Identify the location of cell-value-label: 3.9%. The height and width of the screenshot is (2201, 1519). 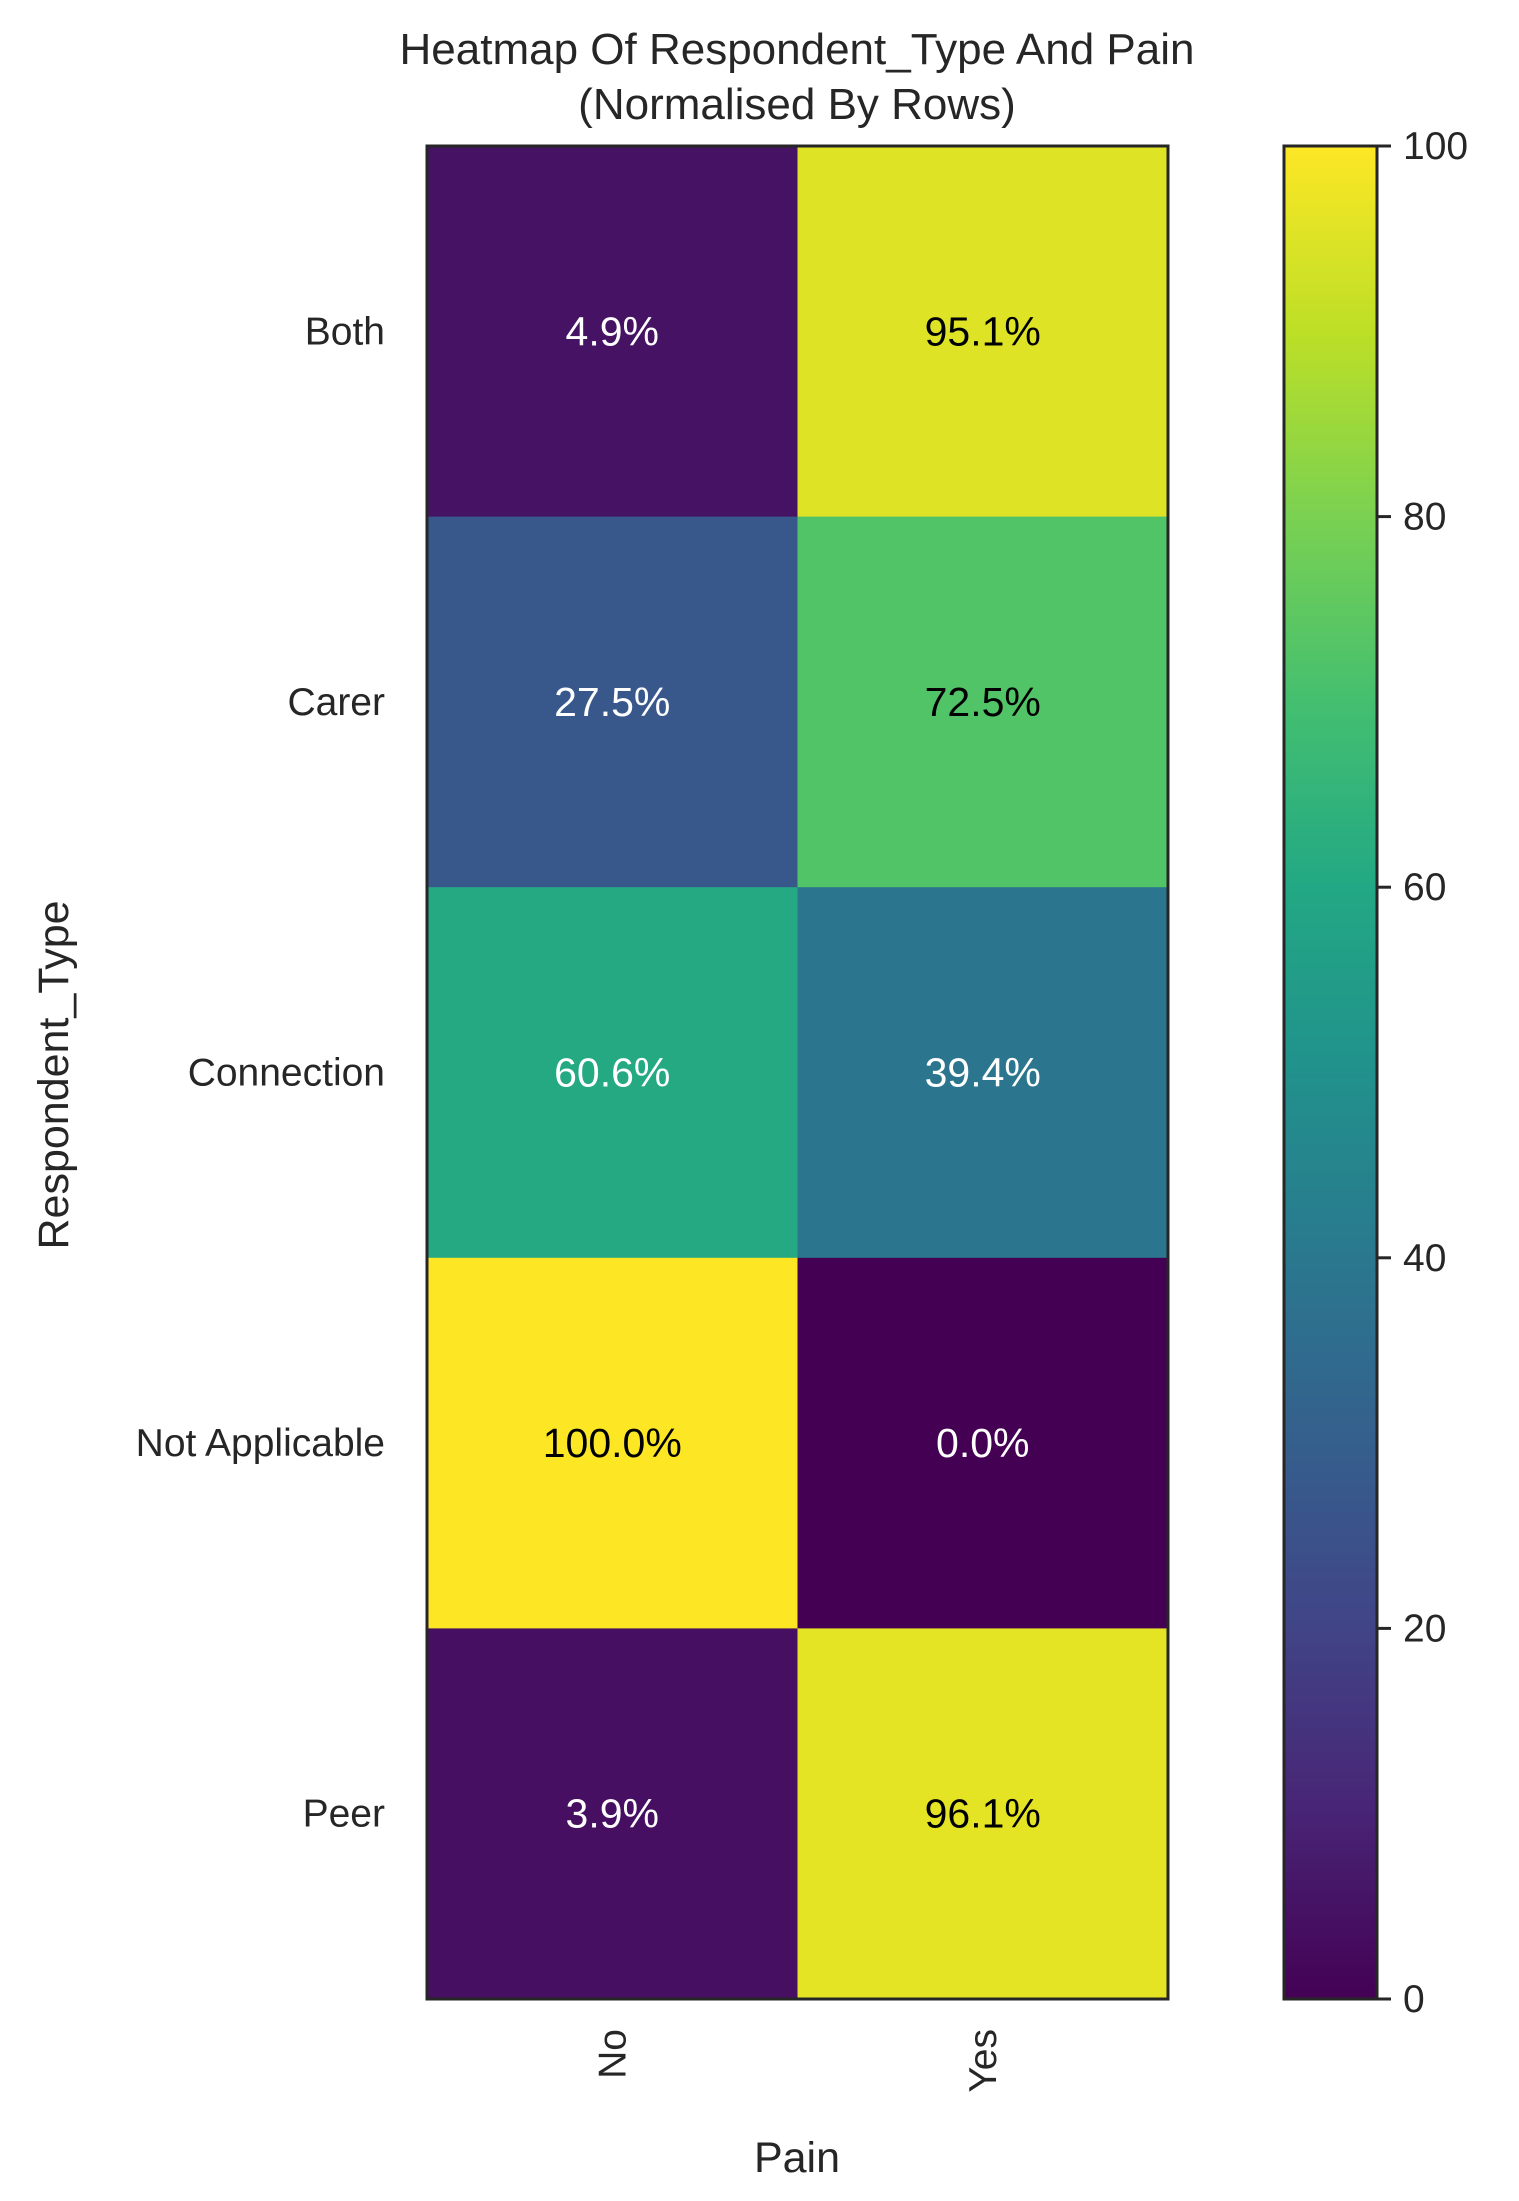
(612, 1814).